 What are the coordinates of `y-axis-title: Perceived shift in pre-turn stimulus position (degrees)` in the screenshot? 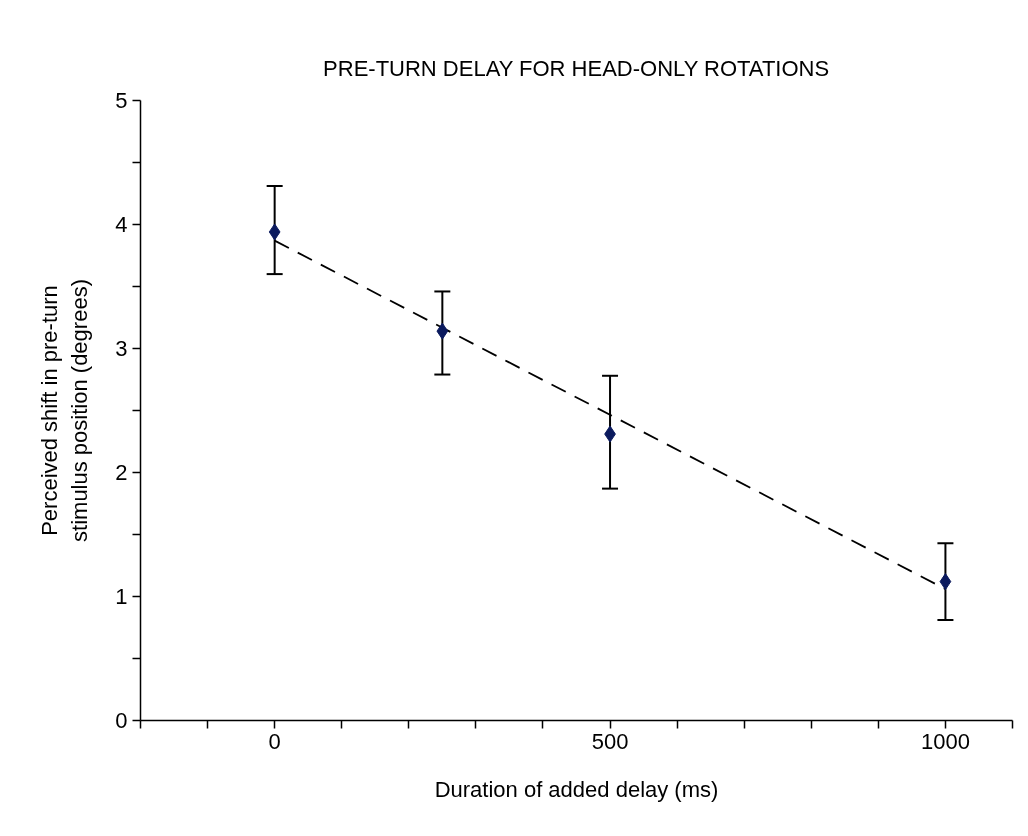 It's located at (65, 410).